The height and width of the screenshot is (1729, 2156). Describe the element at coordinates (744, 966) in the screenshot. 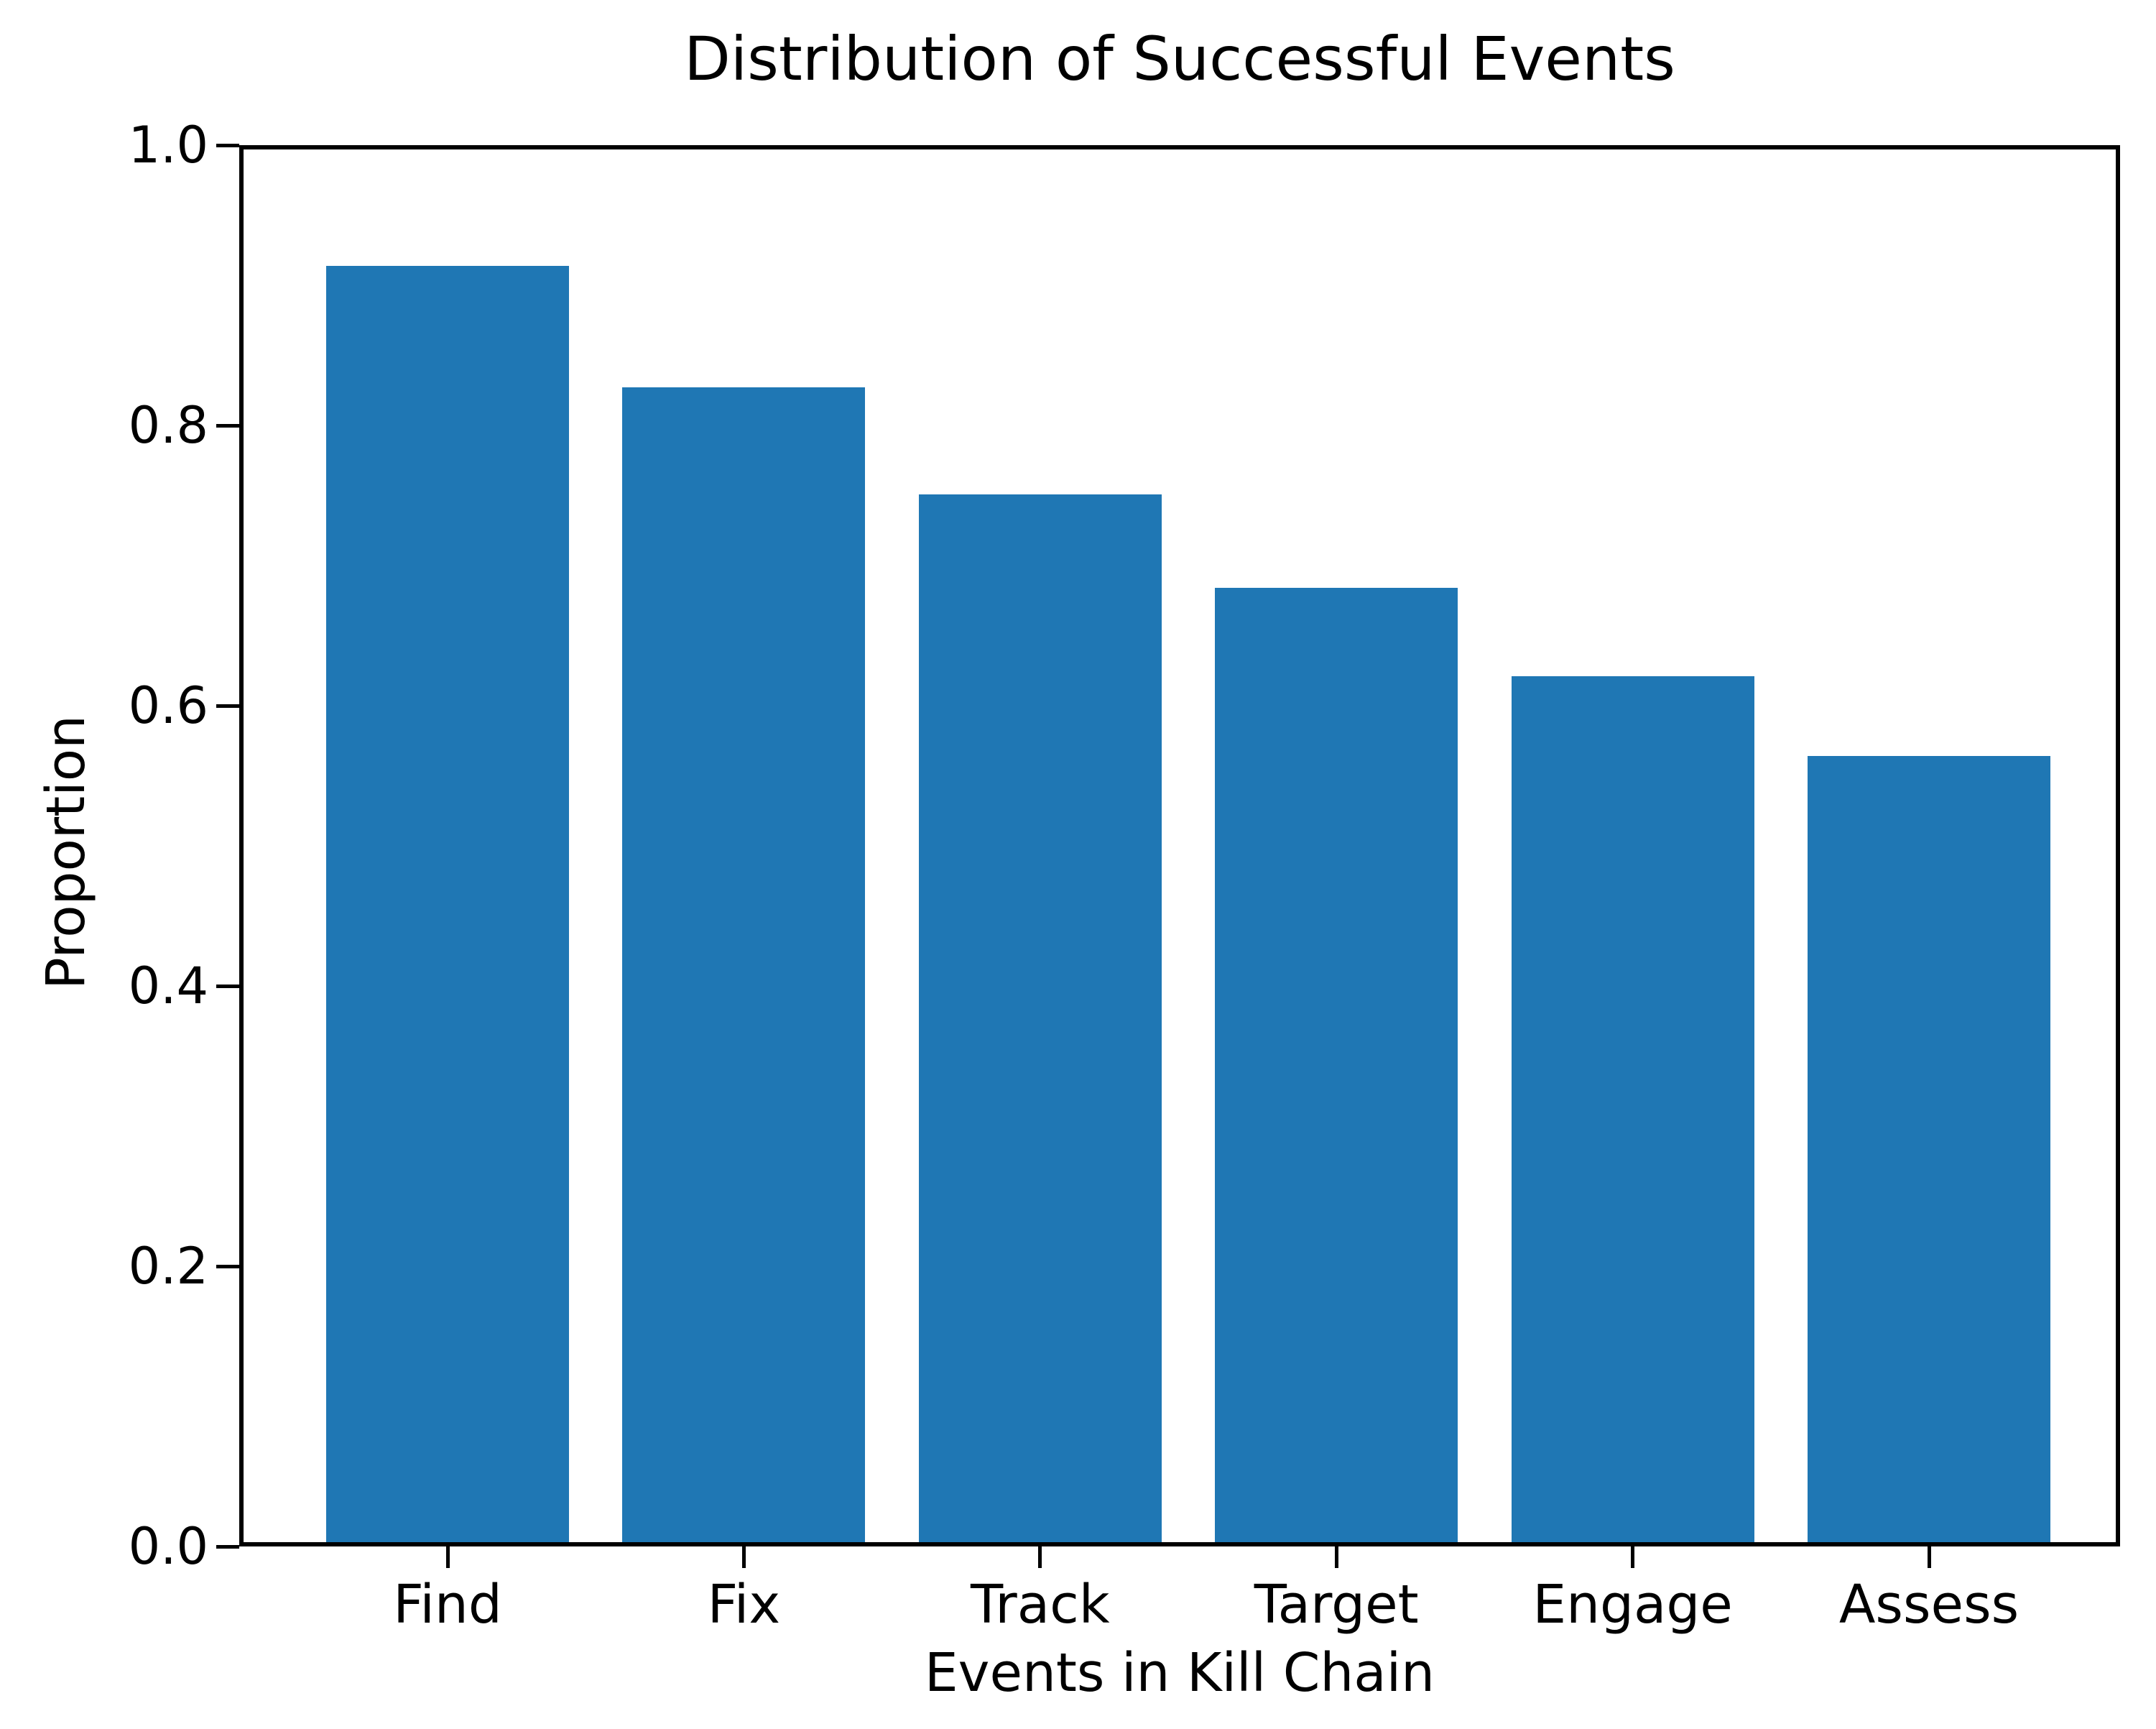

I see `bar-fix` at that location.